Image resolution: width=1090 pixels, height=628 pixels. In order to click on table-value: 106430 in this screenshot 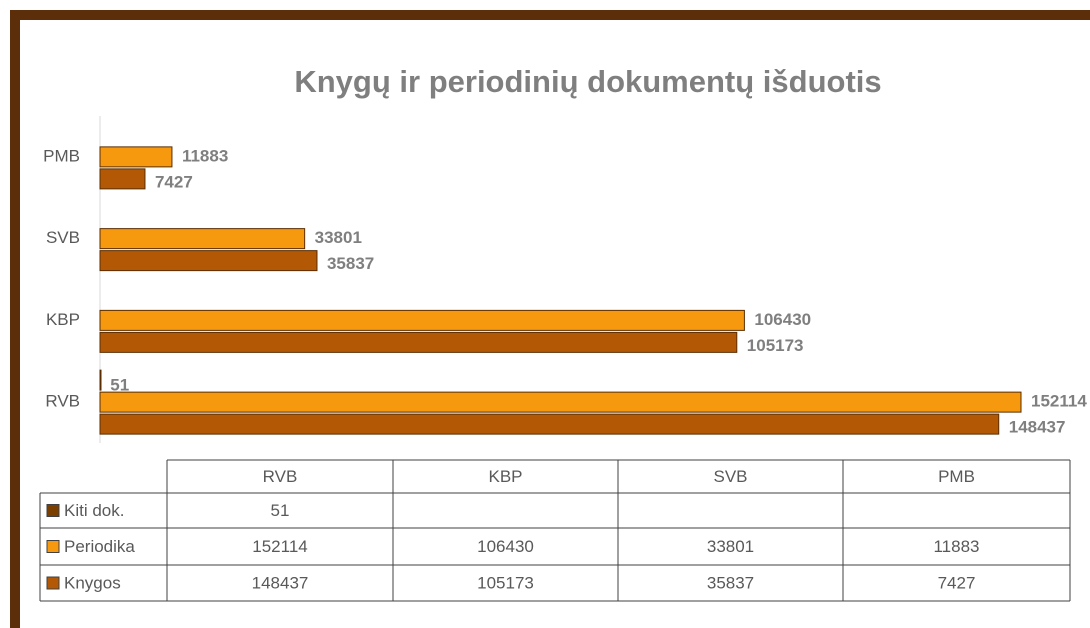, I will do `click(505, 546)`.